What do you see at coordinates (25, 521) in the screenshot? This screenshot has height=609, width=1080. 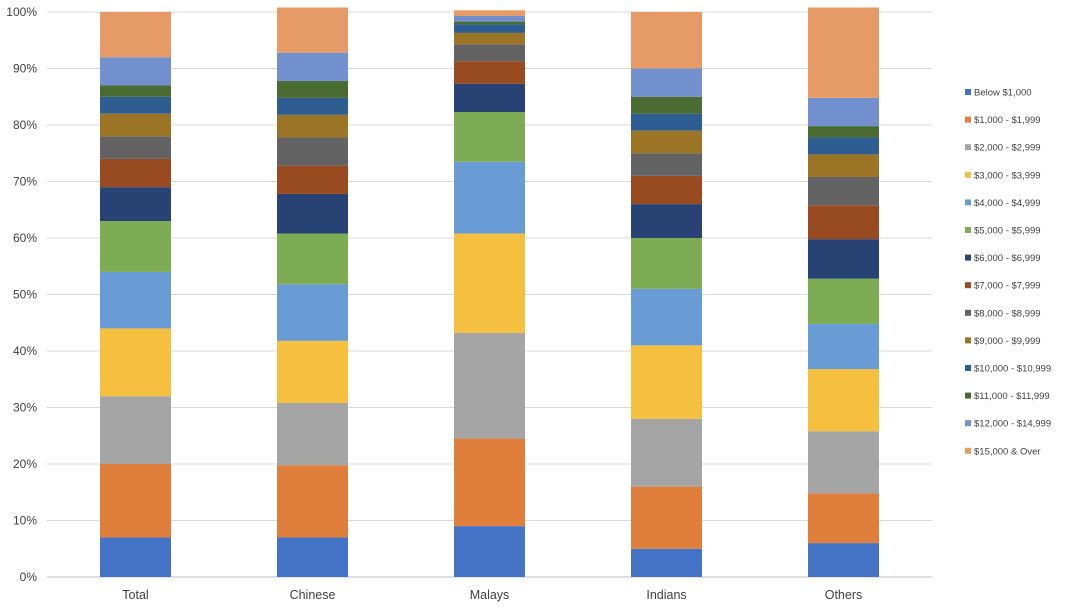 I see `y-tick-label: 10%` at bounding box center [25, 521].